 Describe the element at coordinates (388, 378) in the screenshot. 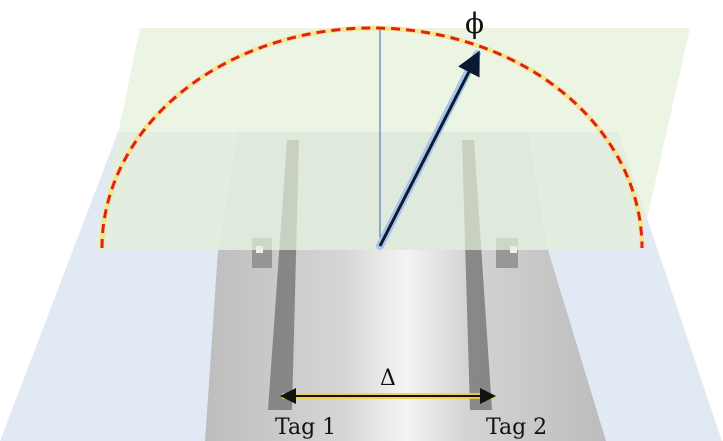

I see `spacing-label: Δ` at that location.